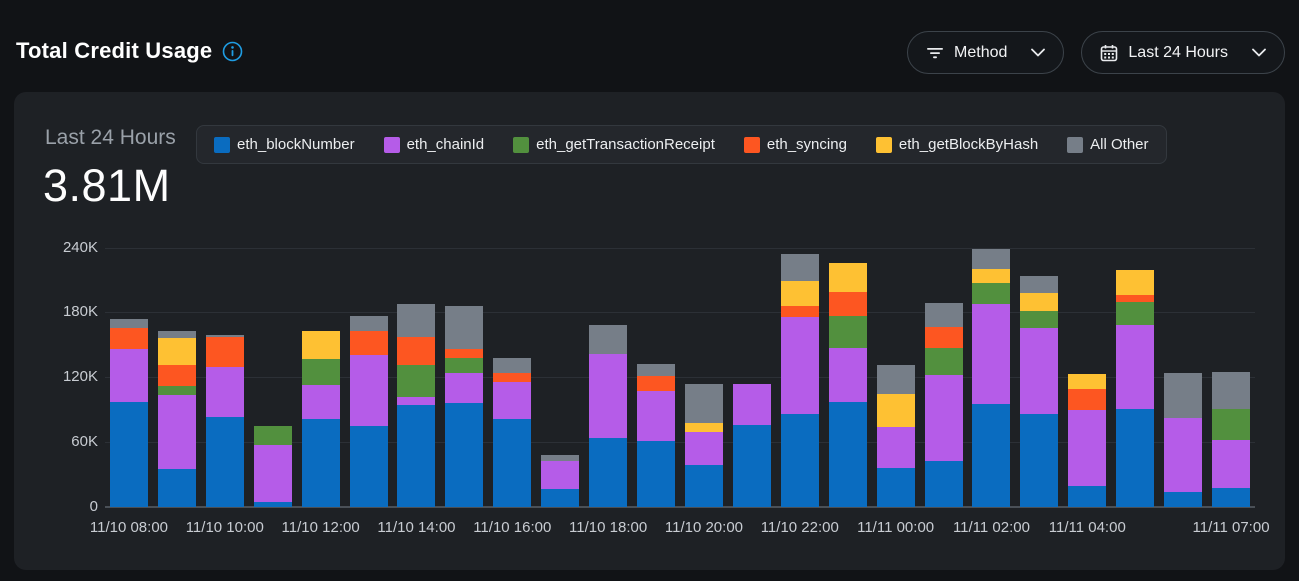 This screenshot has width=1299, height=581. I want to click on legend-item: eth_getBlockByHash, so click(956, 144).